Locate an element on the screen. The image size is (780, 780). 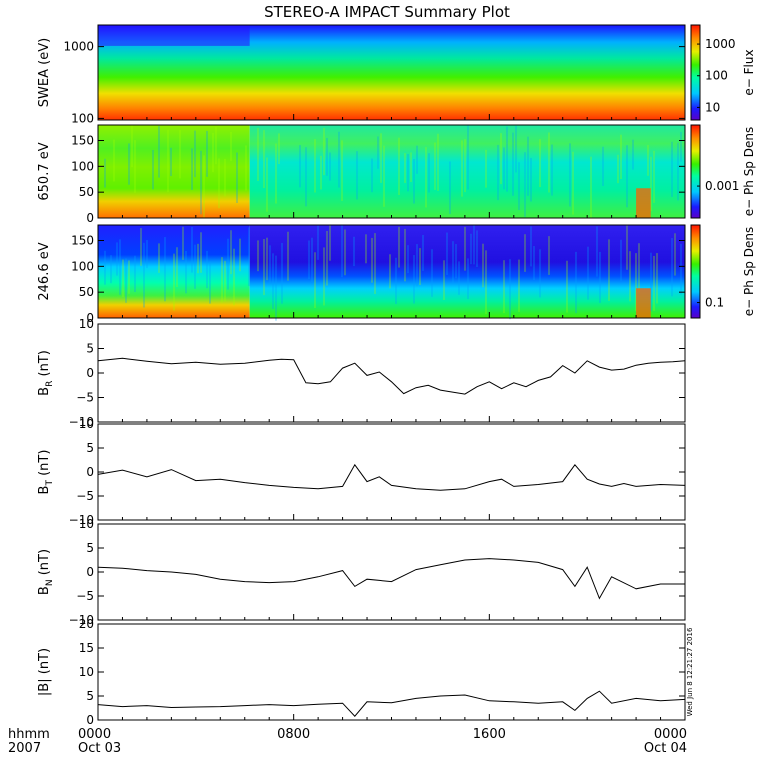
pad-246-heatmap-late is located at coordinates (467, 271).